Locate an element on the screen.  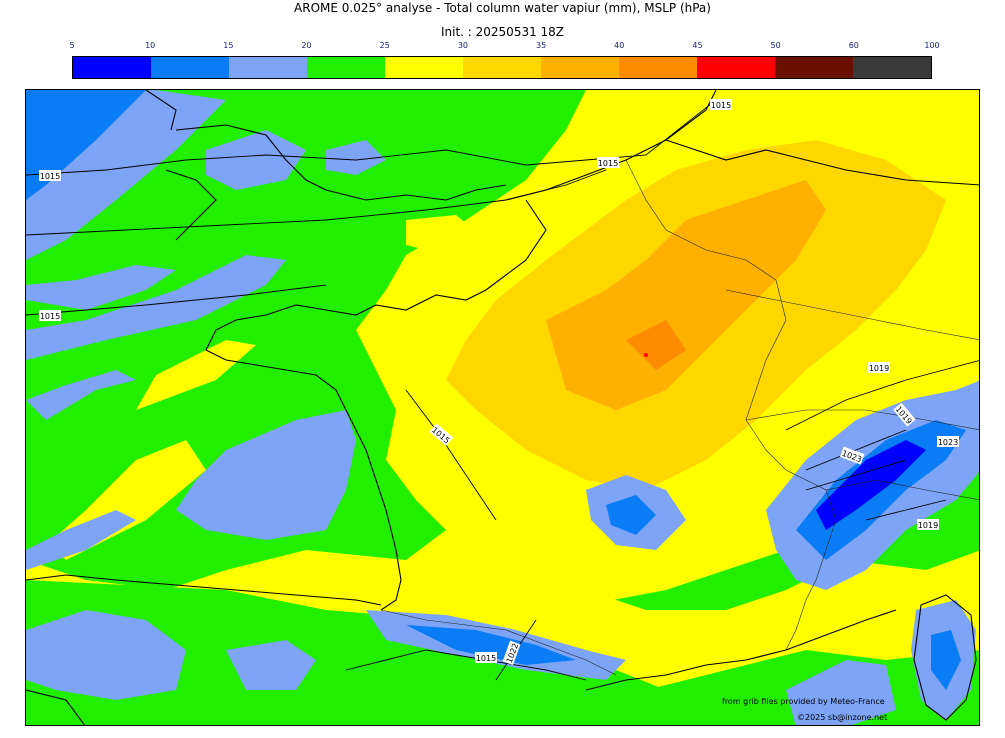
light-blue-spain is located at coordinates (106, 655).